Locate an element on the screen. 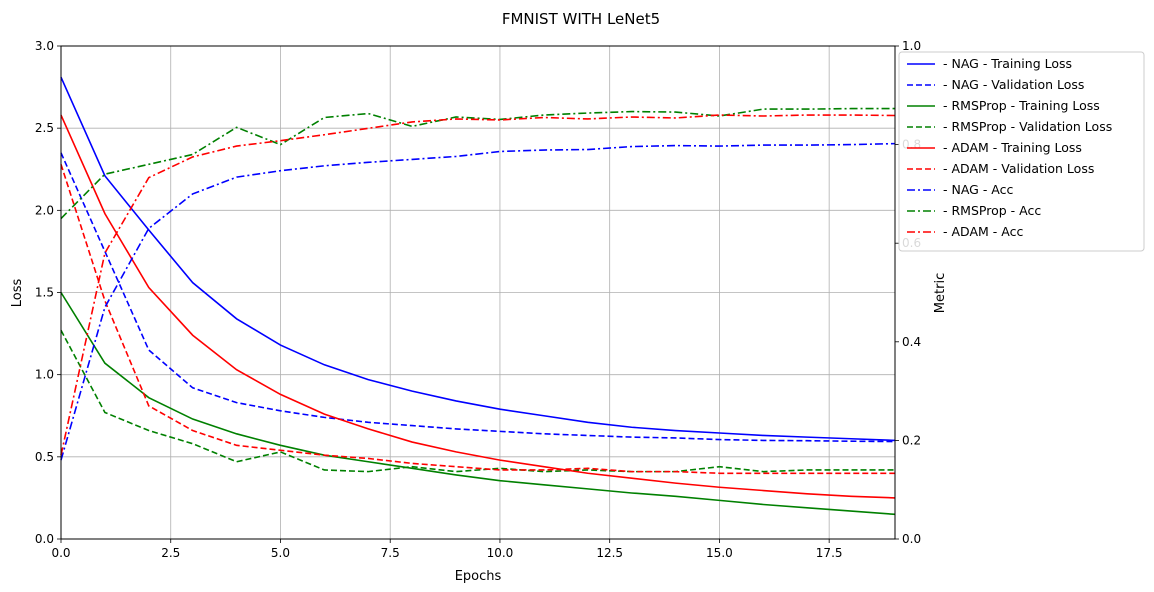 This screenshot has height=592, width=1154. legend-label: - NAG - Validation Loss is located at coordinates (1013, 84).